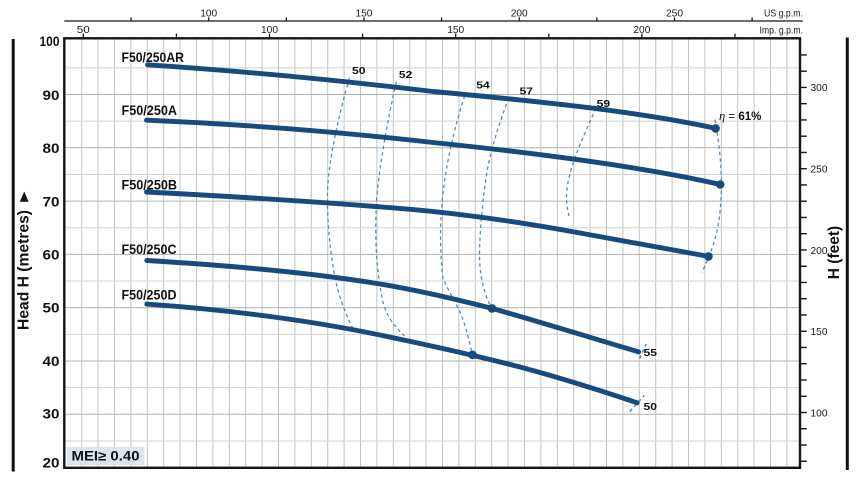 This screenshot has height=479, width=868. Describe the element at coordinates (406, 75) in the screenshot. I see `svg-text: 52` at that location.